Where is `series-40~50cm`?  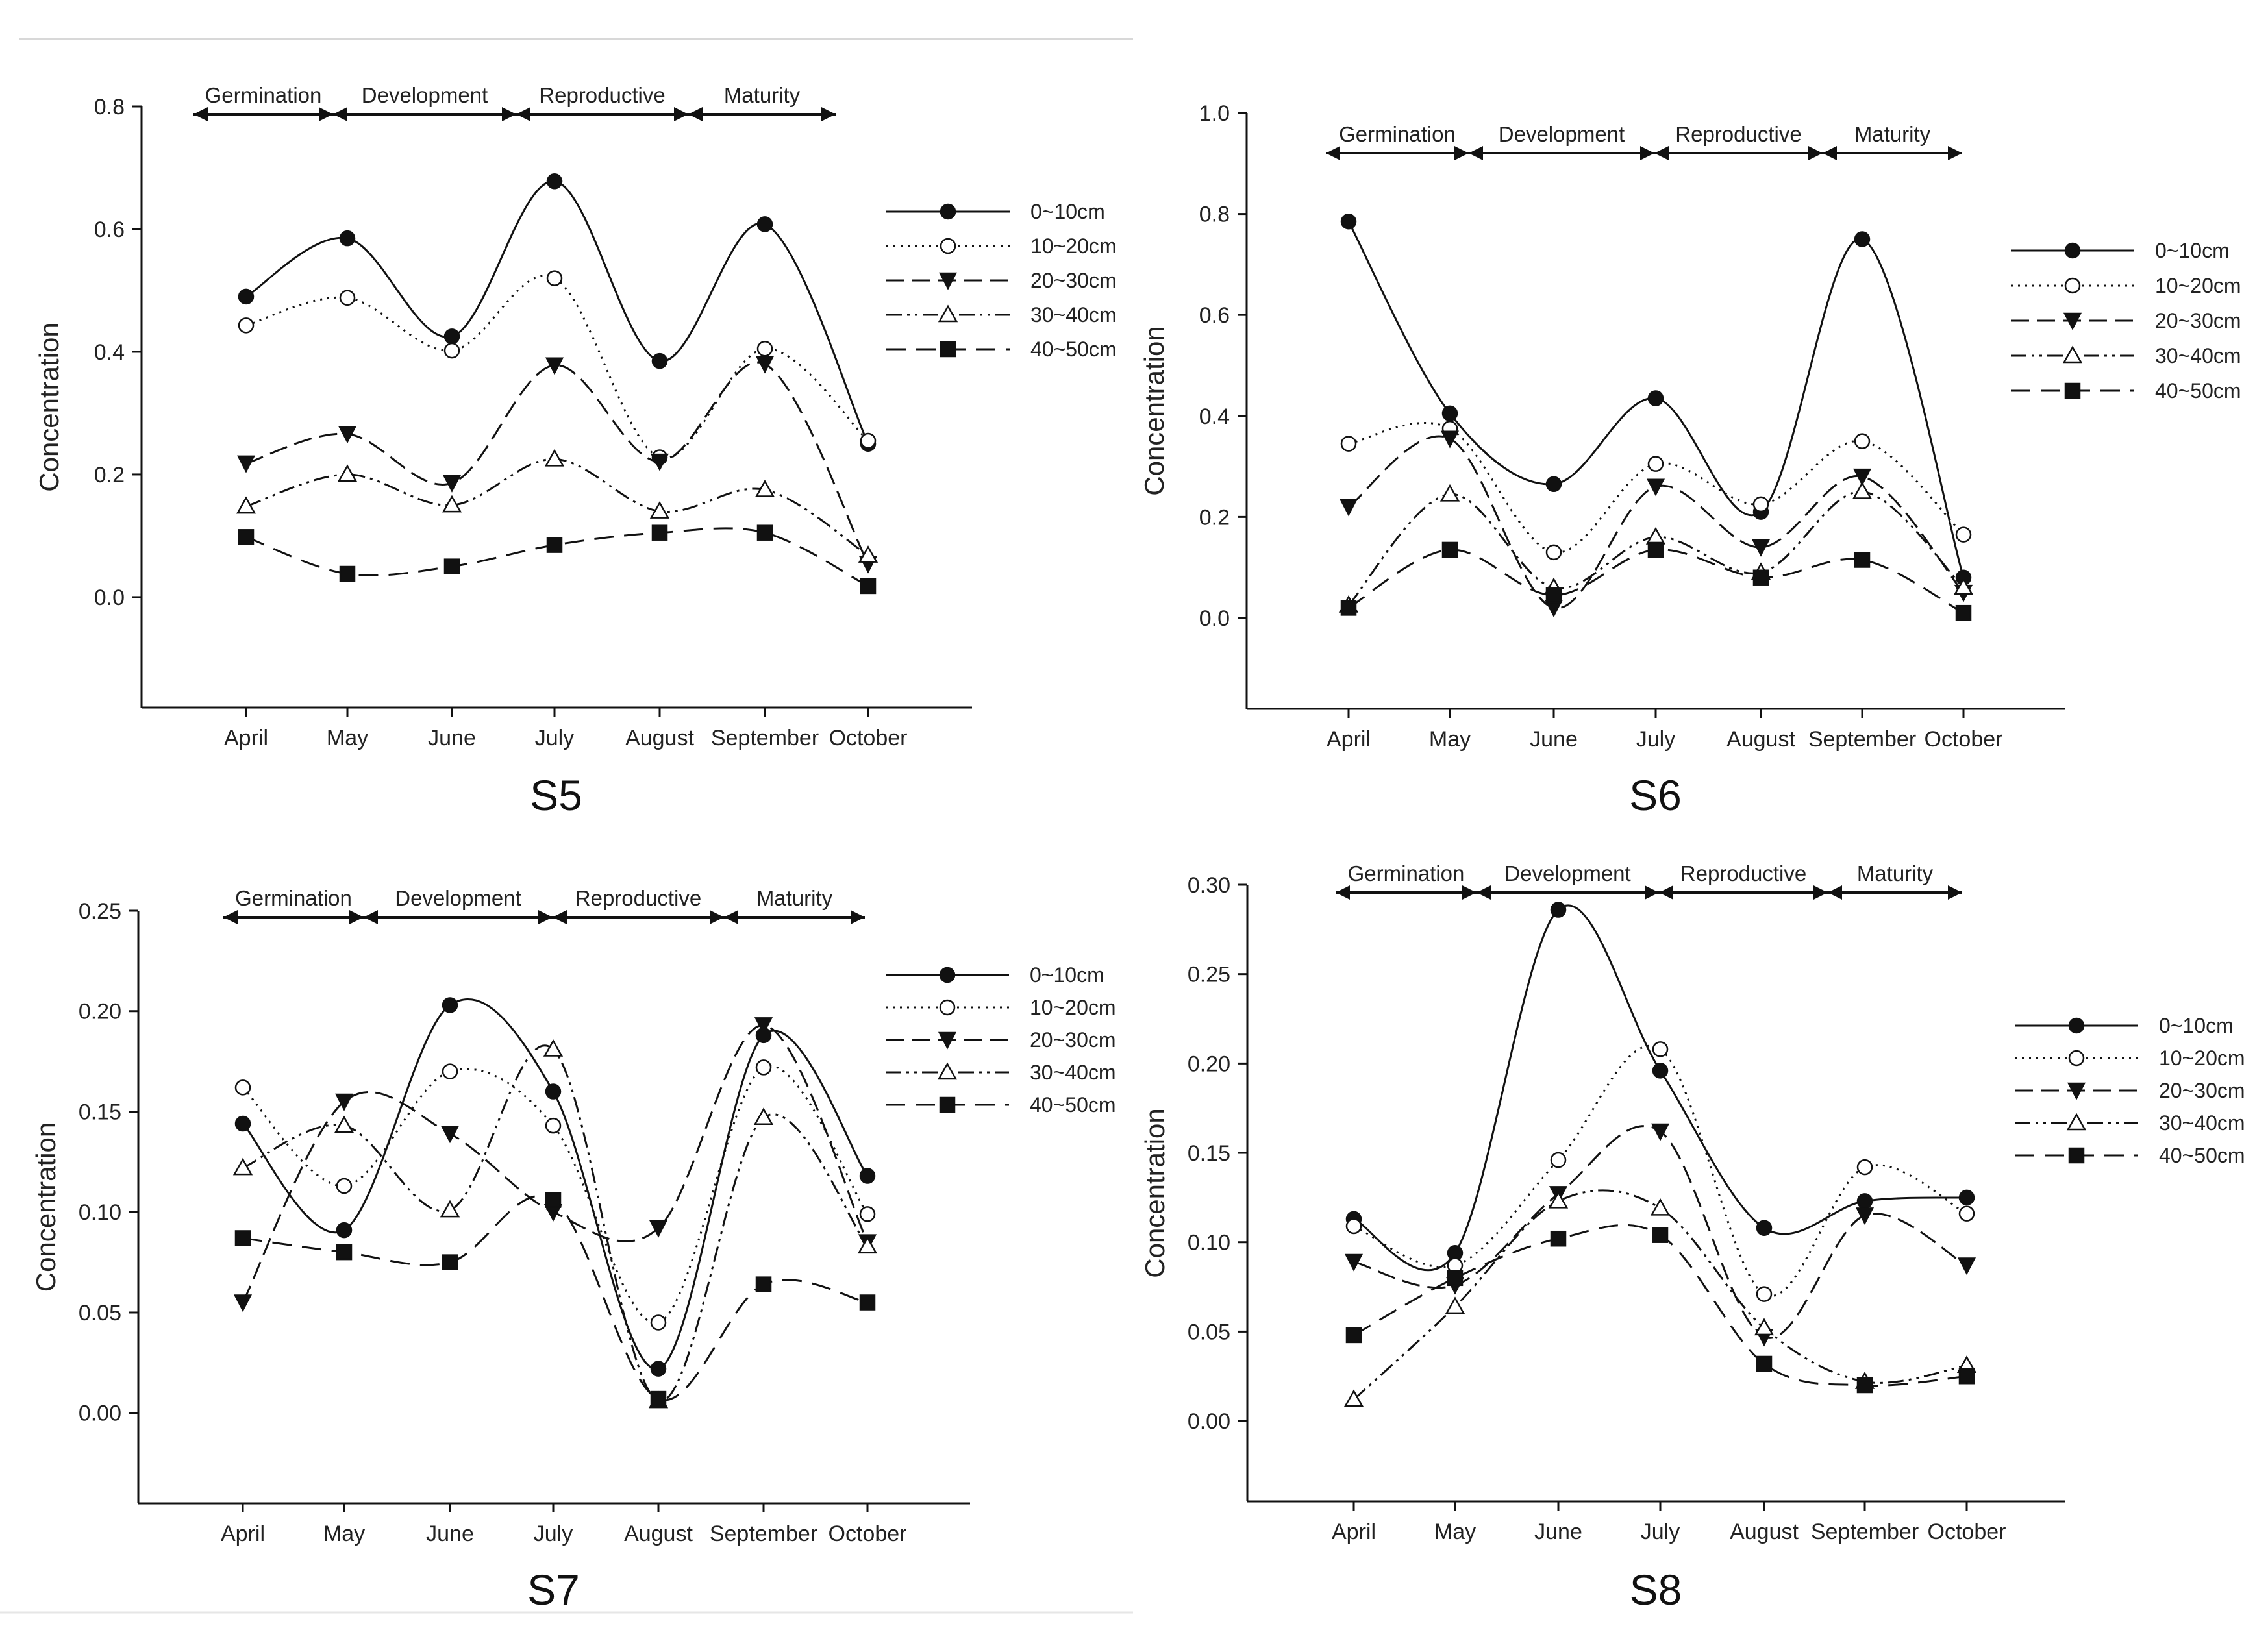
series-40~50cm is located at coordinates (555, 1299).